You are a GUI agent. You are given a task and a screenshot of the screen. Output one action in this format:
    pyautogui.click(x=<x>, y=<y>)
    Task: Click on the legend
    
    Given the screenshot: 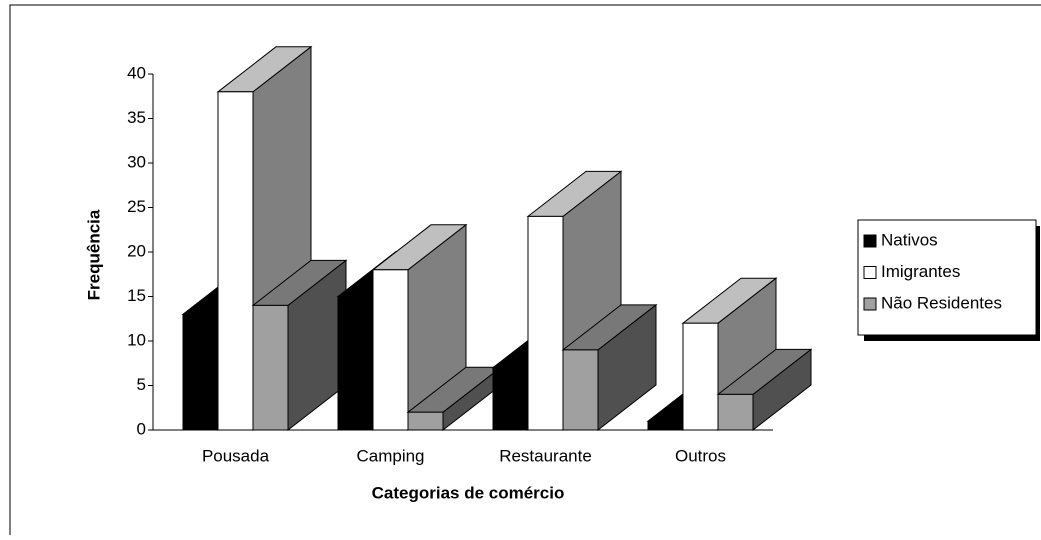 What is the action you would take?
    pyautogui.click(x=947, y=277)
    